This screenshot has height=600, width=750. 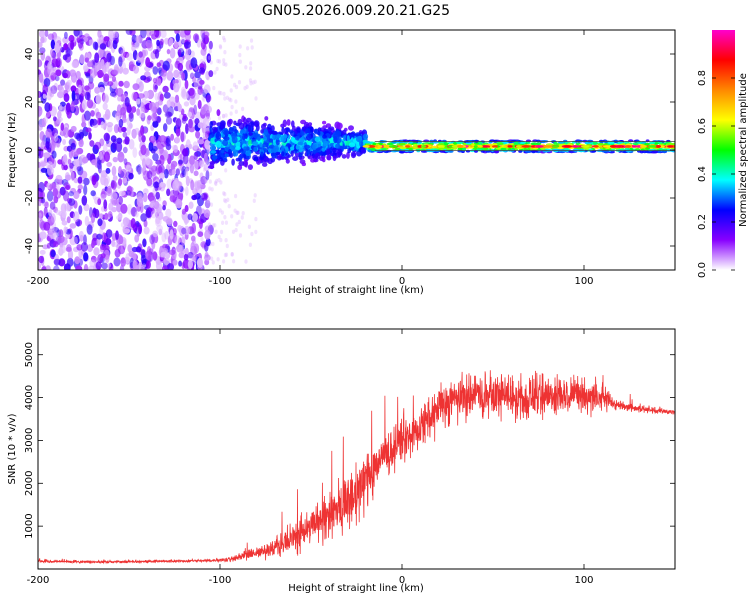 What do you see at coordinates (702, 222) in the screenshot?
I see `colorbar-tick-label: 0.2` at bounding box center [702, 222].